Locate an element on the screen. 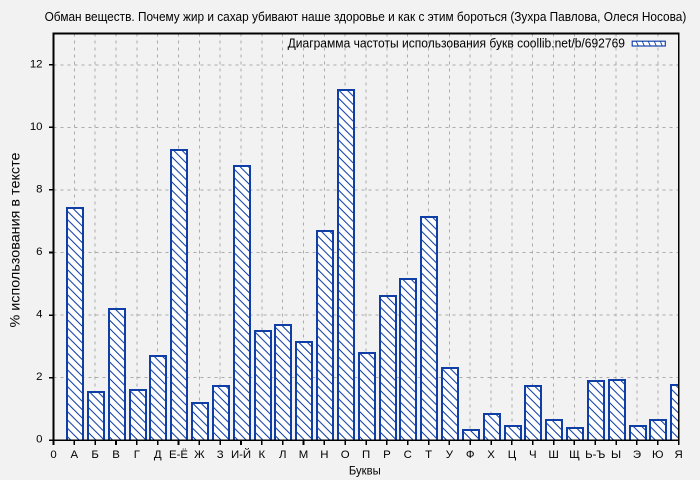 The image size is (700, 480). svg-text: Л is located at coordinates (282, 455).